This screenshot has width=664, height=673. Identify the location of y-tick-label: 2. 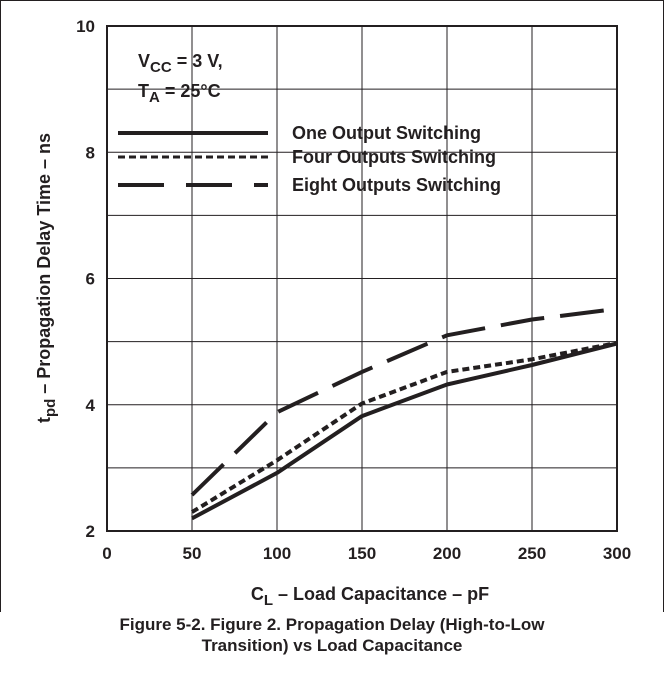
(90, 531).